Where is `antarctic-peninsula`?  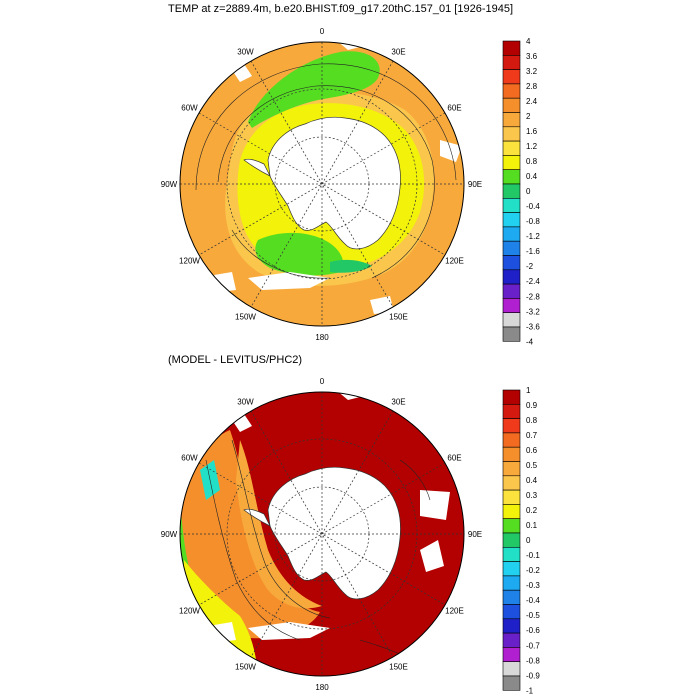
antarctic-peninsula is located at coordinates (257, 167).